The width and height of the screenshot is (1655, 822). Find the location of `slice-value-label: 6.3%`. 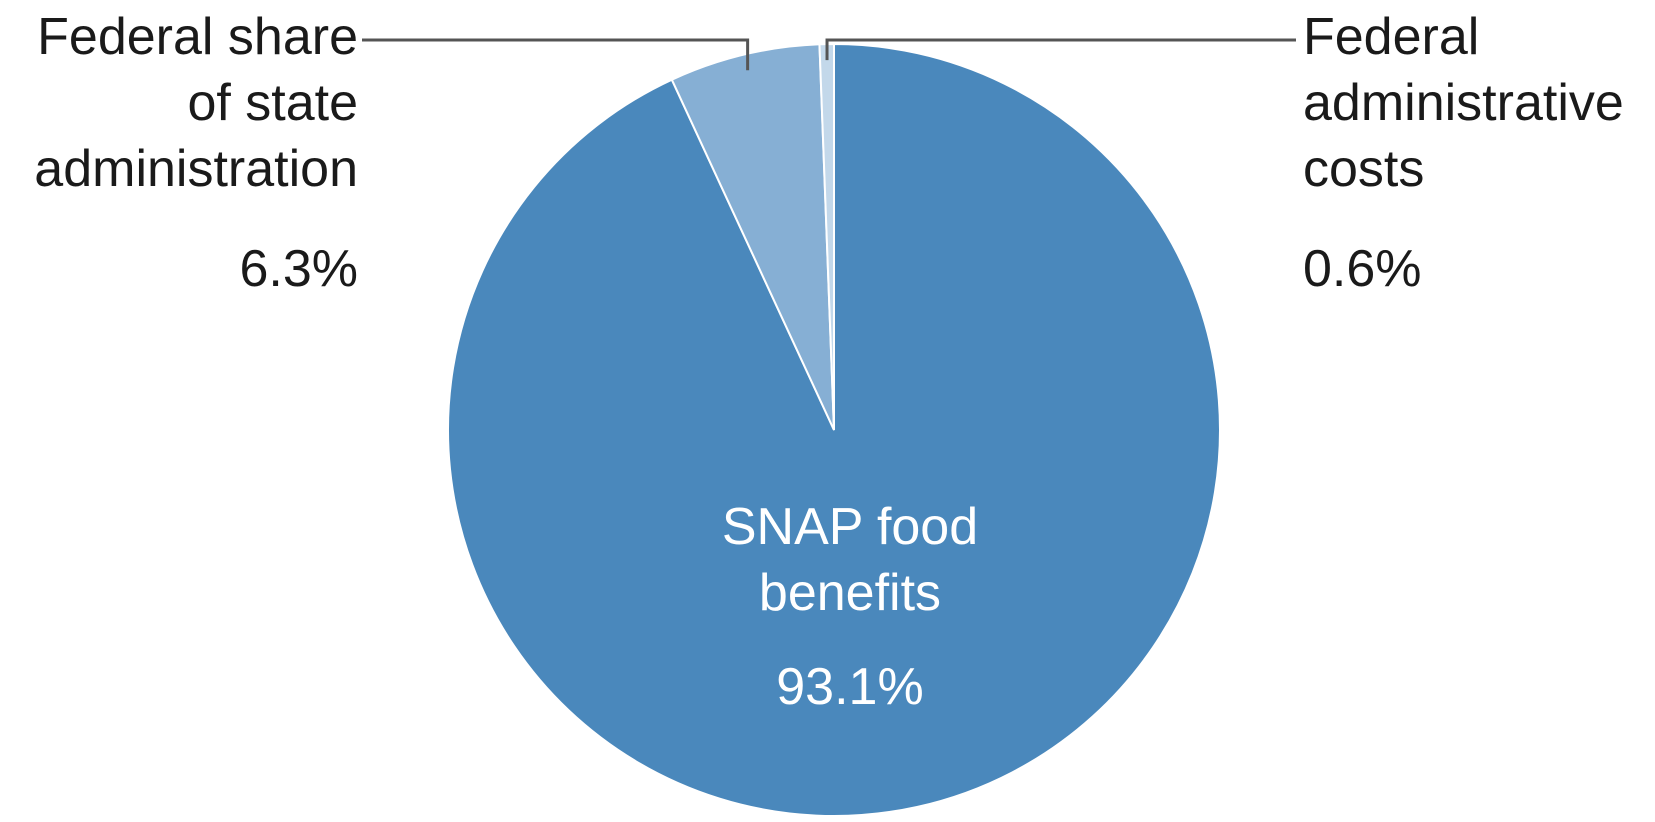

slice-value-label: 6.3% is located at coordinates (298, 269).